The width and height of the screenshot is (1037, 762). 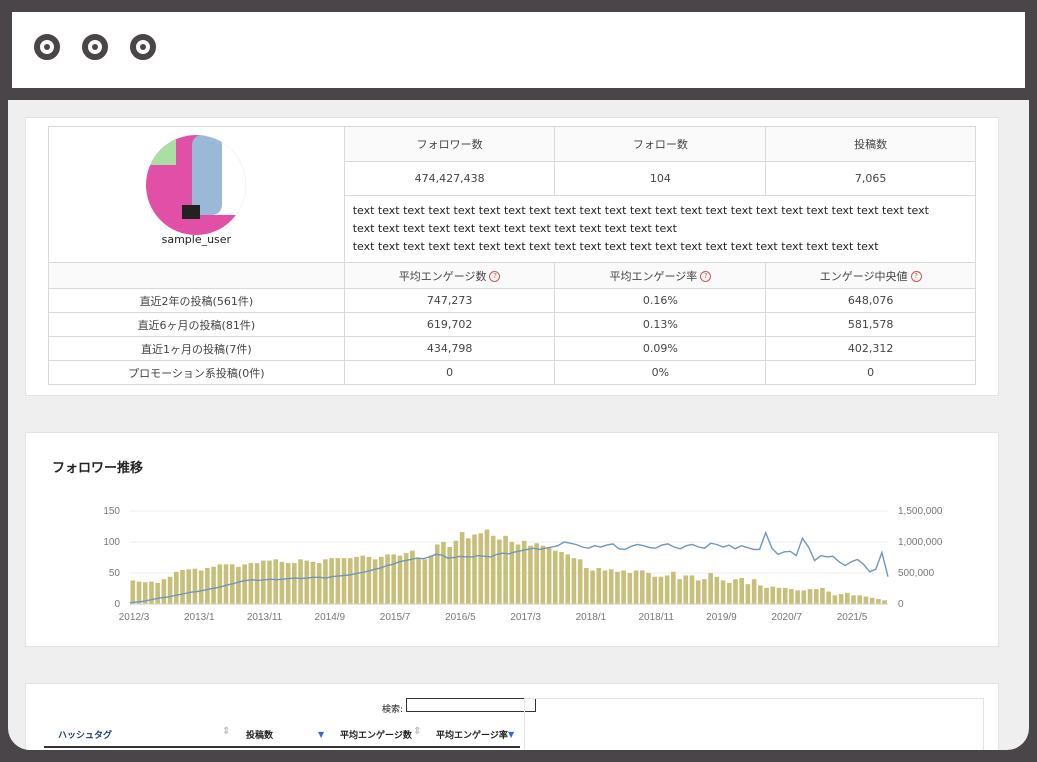 I want to click on x-tick-label: 2016/5, so click(x=460, y=617).